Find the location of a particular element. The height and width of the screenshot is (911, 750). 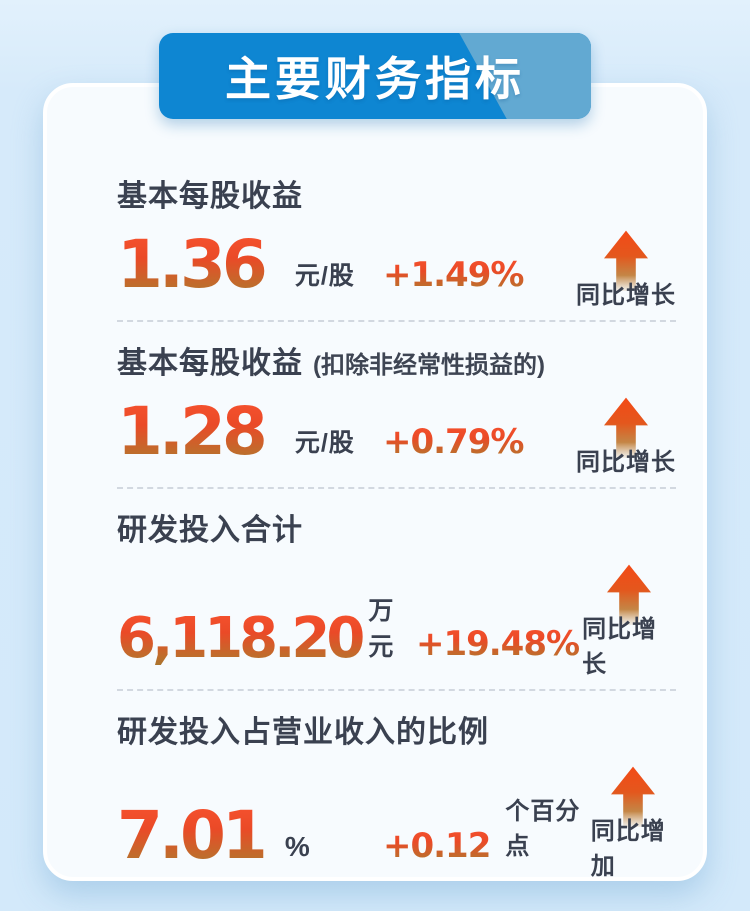

value-unit-group: 7.01 % is located at coordinates (243, 836).